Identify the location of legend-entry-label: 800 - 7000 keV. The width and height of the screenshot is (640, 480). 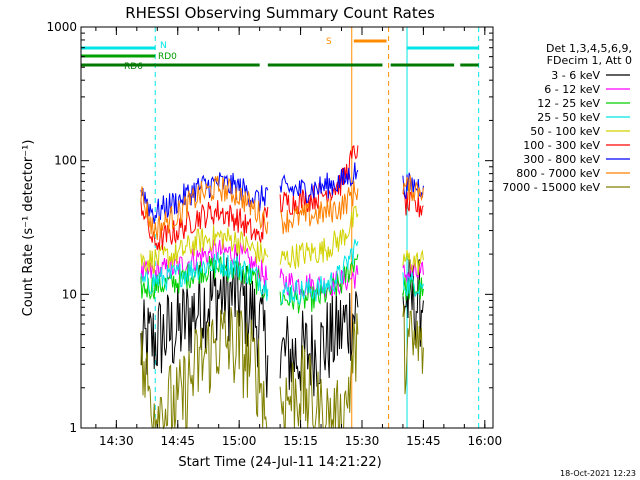
(558, 173).